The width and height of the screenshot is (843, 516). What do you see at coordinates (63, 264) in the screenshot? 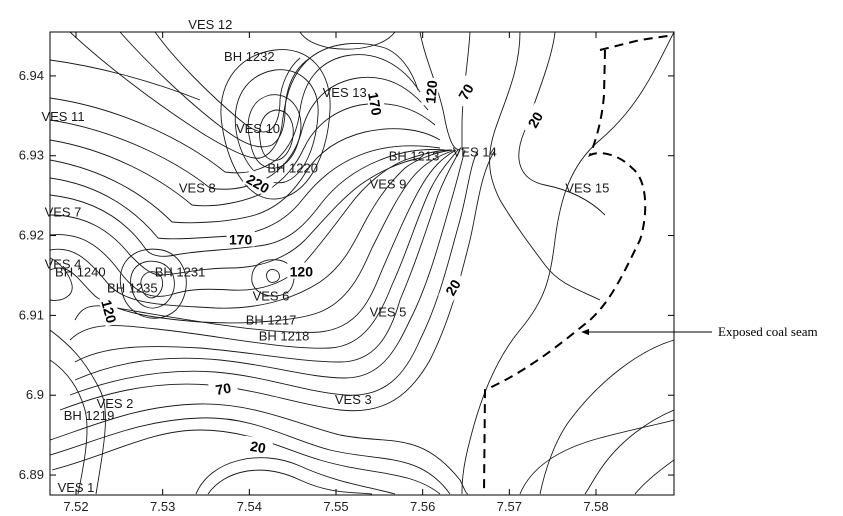
I see `location-label: VES 4` at bounding box center [63, 264].